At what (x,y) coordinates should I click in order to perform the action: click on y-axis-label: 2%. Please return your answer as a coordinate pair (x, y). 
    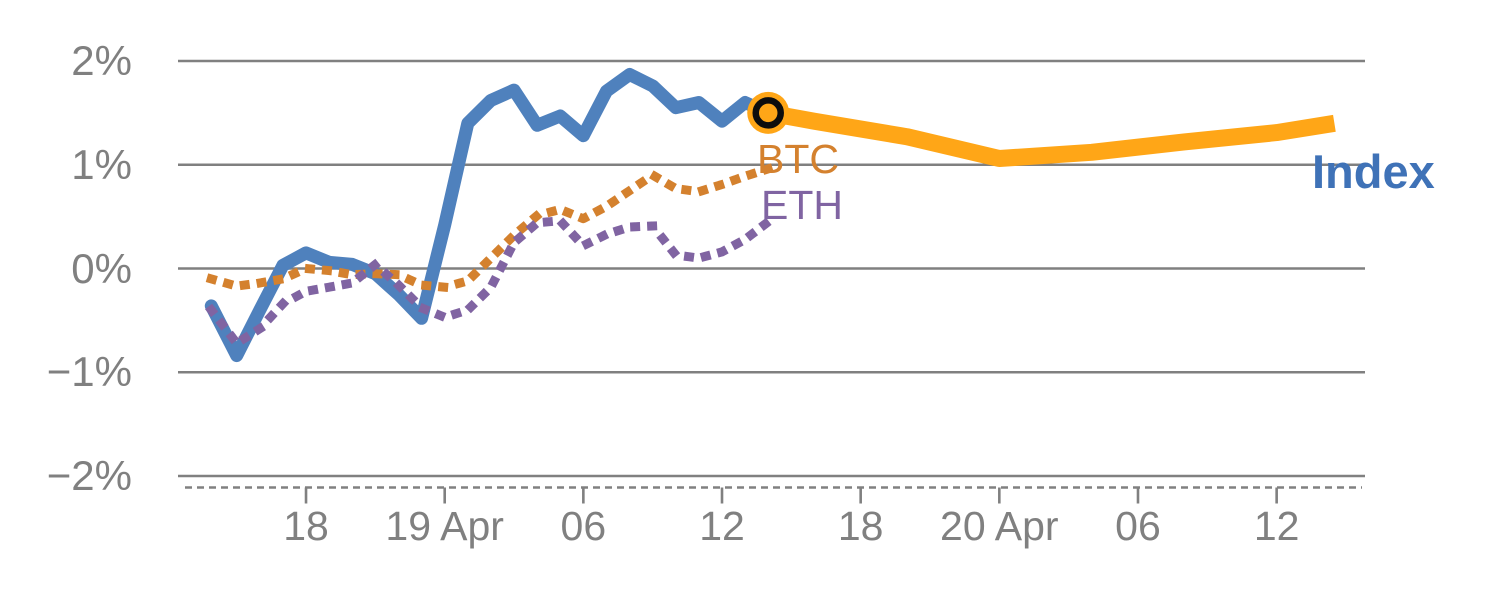
    Looking at the image, I should click on (101, 60).